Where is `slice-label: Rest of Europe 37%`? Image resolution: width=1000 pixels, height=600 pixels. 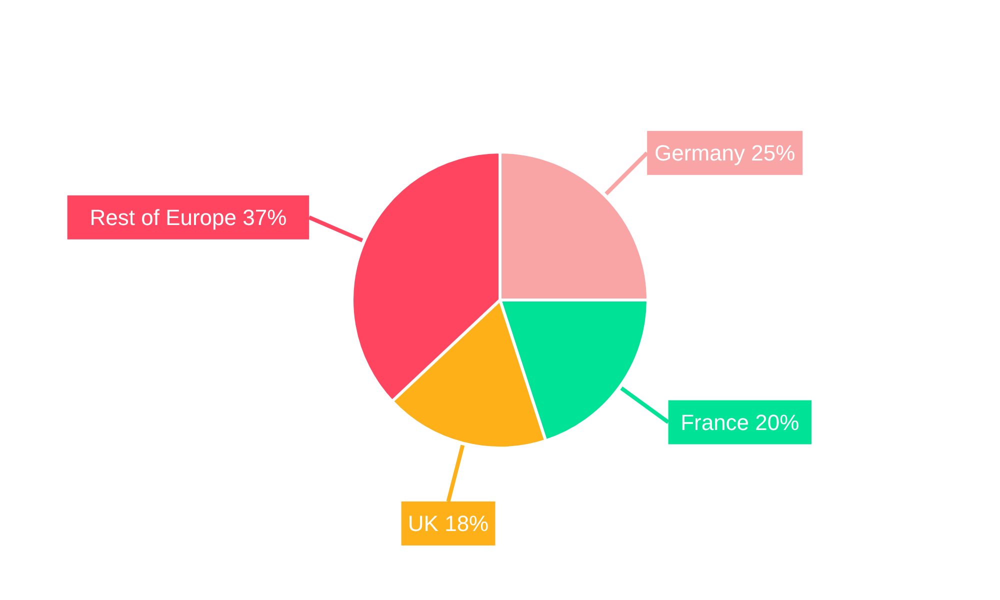
slice-label: Rest of Europe 37% is located at coordinates (188, 217).